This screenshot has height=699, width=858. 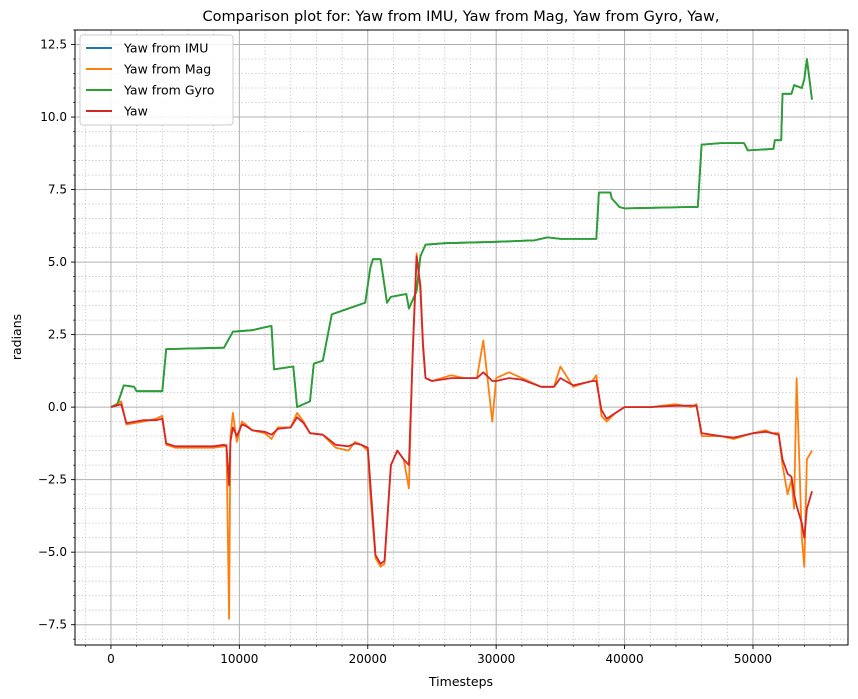 I want to click on y-tick-label: 12.5, so click(x=53, y=45).